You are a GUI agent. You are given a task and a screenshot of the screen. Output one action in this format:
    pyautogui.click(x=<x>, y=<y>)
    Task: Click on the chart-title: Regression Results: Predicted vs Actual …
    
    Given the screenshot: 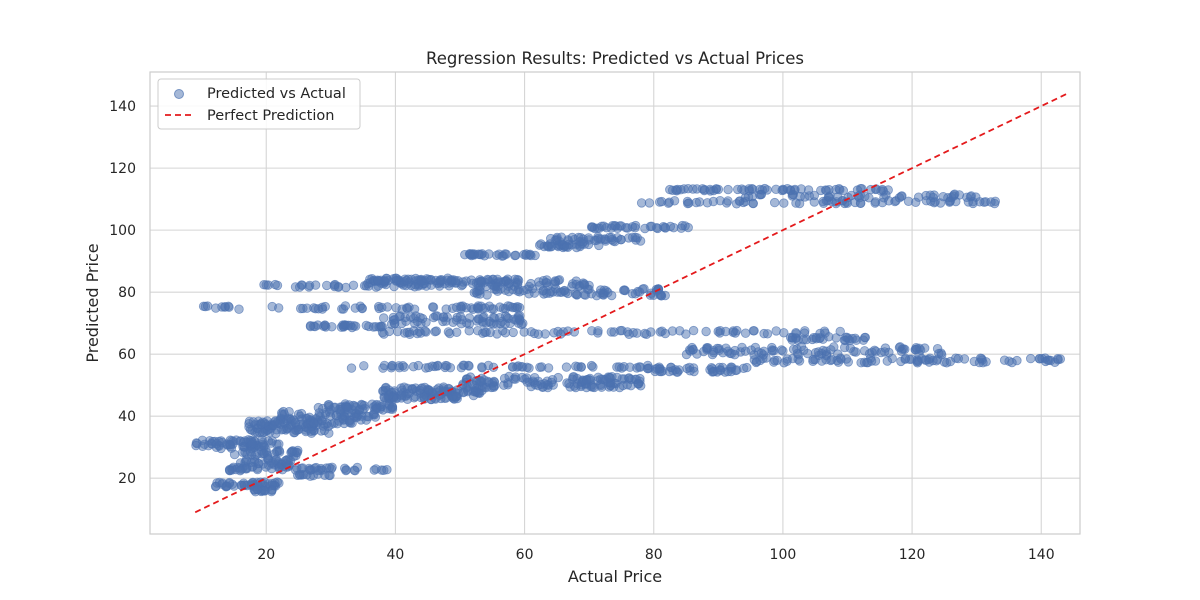 What is the action you would take?
    pyautogui.click(x=615, y=58)
    